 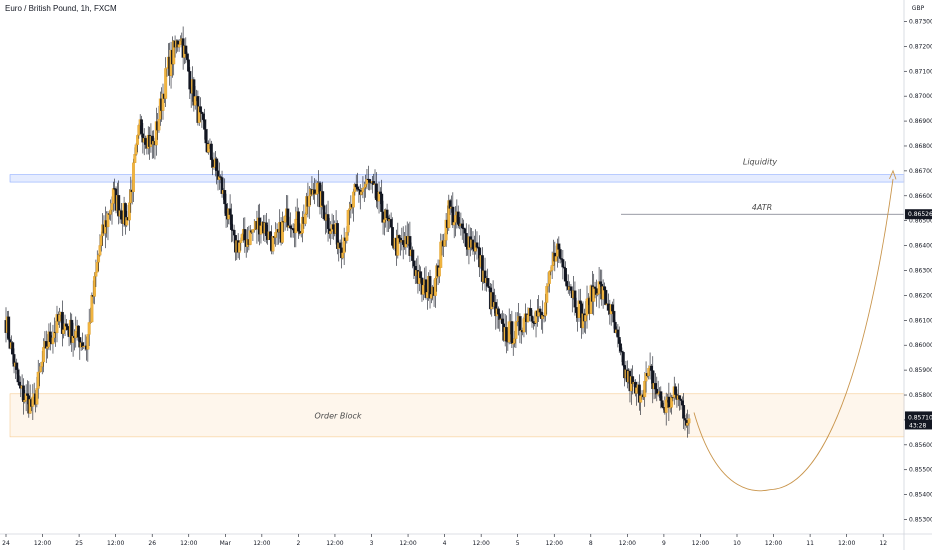 I want to click on price-tick-label: 0.85300, so click(x=920, y=520).